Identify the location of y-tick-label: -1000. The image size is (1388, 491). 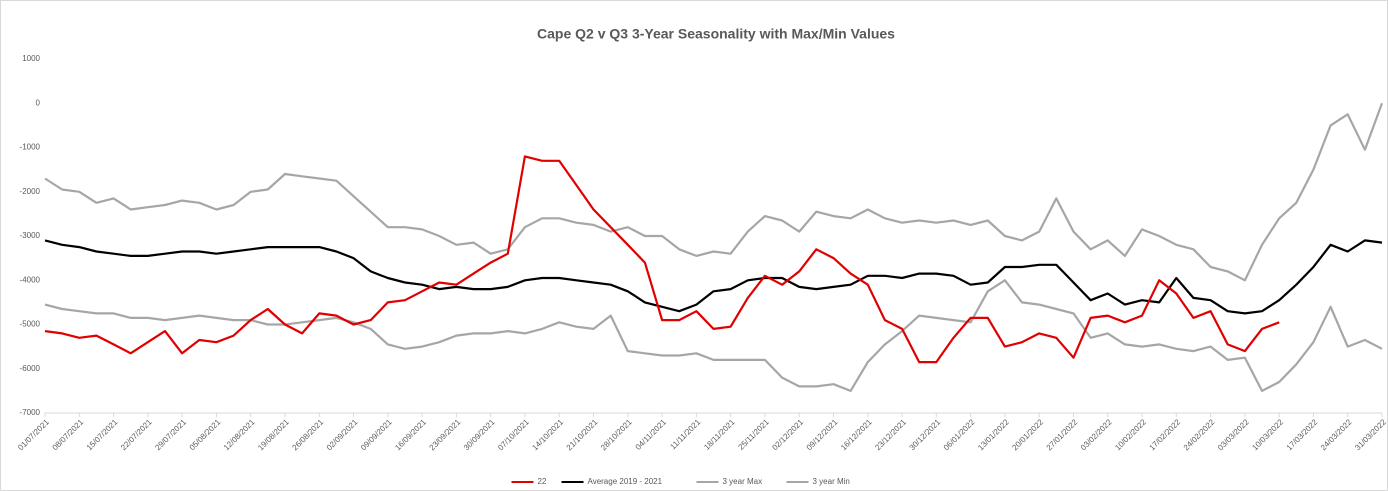
(30, 147).